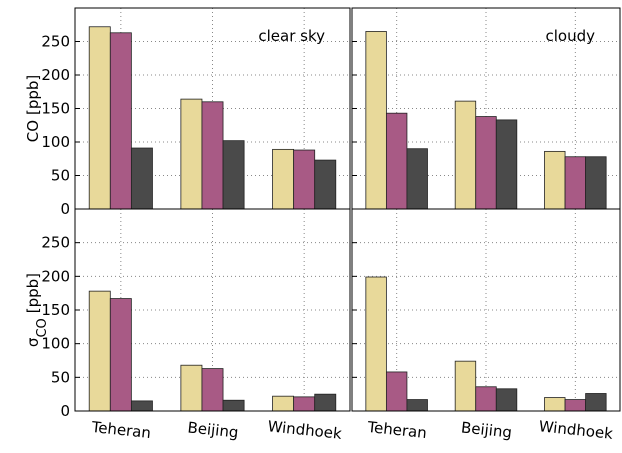 Image resolution: width=622 pixels, height=453 pixels. Describe the element at coordinates (291, 36) in the screenshot. I see `panel-annotation: clear sky` at that location.